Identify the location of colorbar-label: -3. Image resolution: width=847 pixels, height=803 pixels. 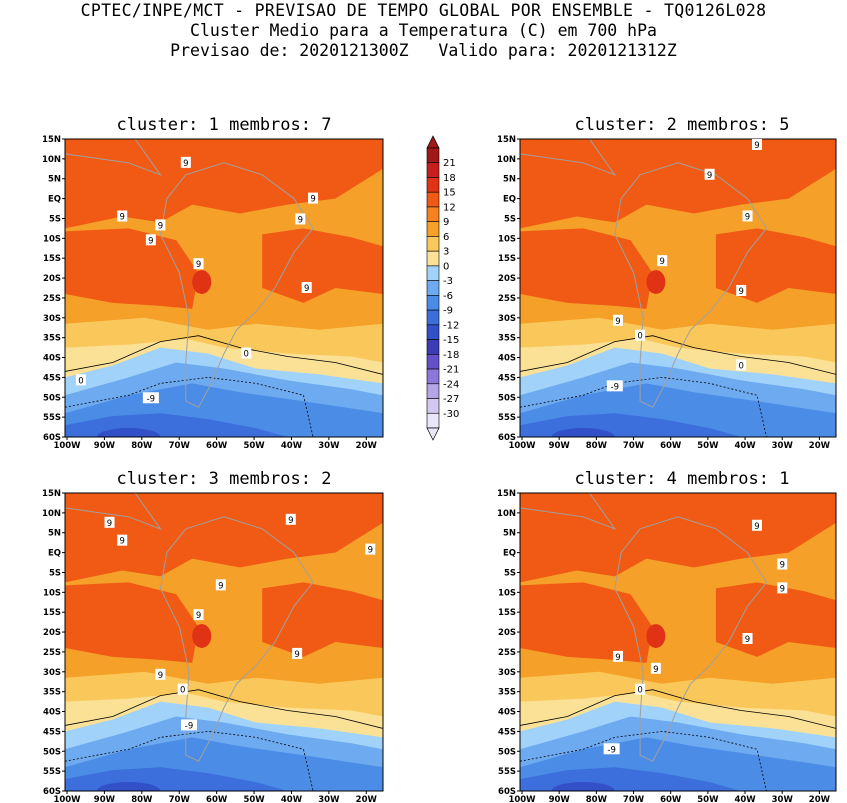
(448, 281).